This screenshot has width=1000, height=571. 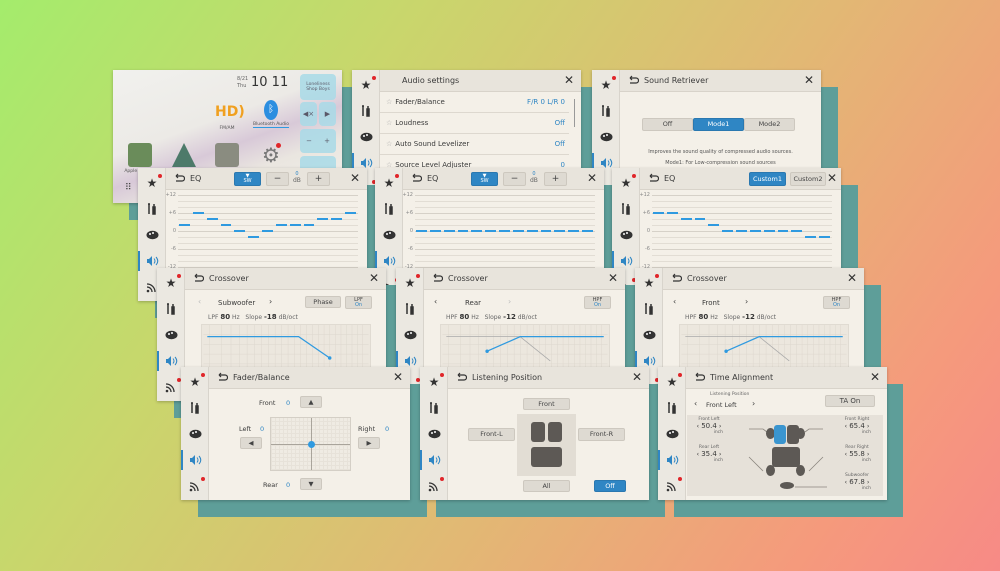 I want to click on eq-graph: +12 +6 0 -6 -12, so click(x=735, y=231).